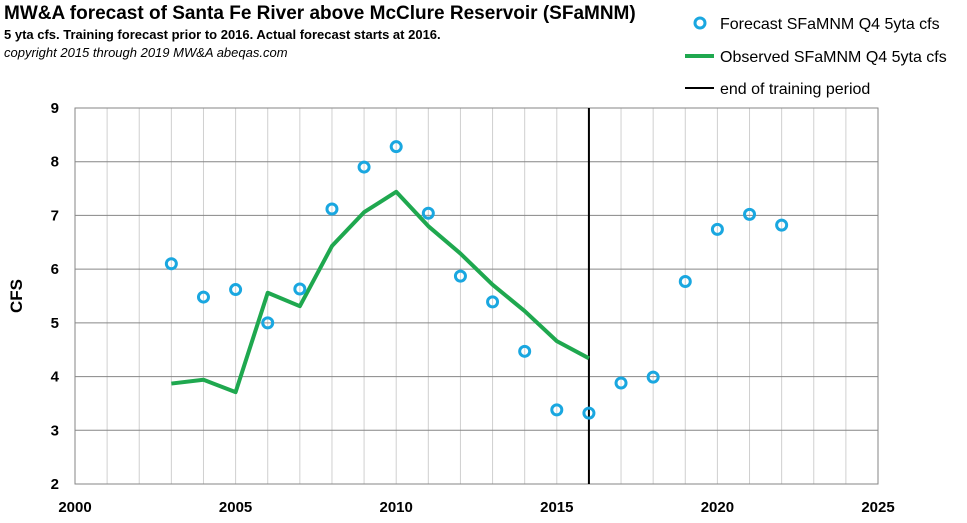 This screenshot has height=523, width=967. Describe the element at coordinates (830, 24) in the screenshot. I see `legend-label-forecast: Forecast SFaMNM Q4 5yta cfs` at that location.